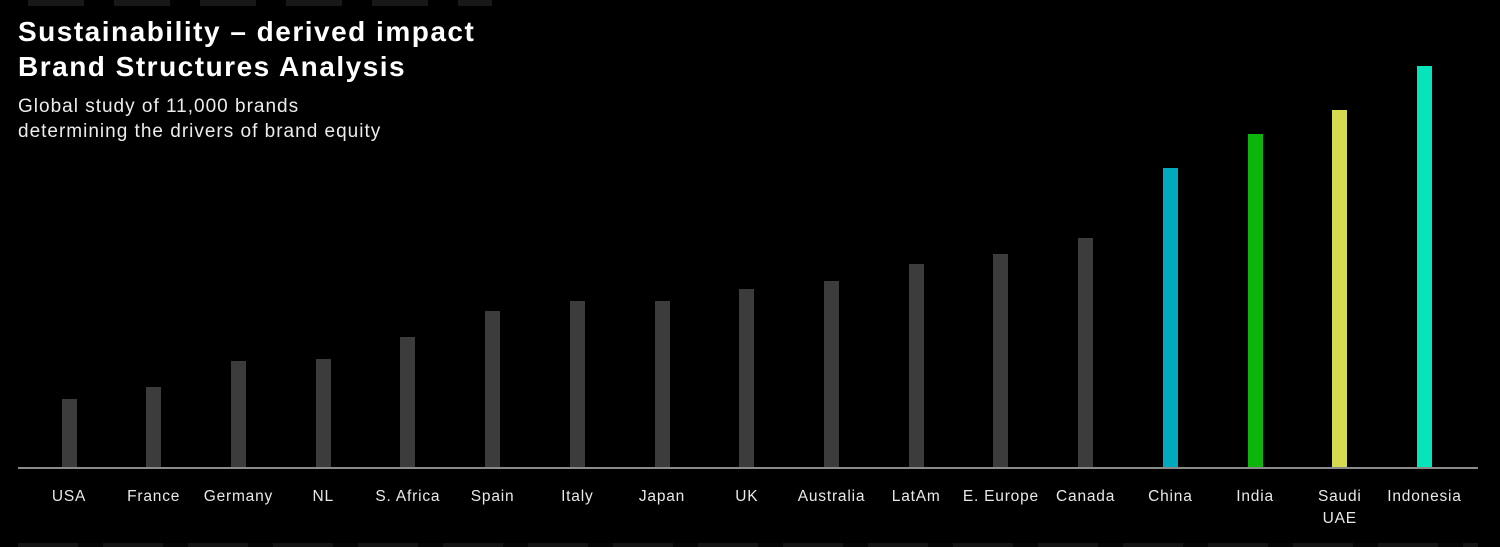  What do you see at coordinates (748, 545) in the screenshot?
I see `bottom-edge-artifact` at bounding box center [748, 545].